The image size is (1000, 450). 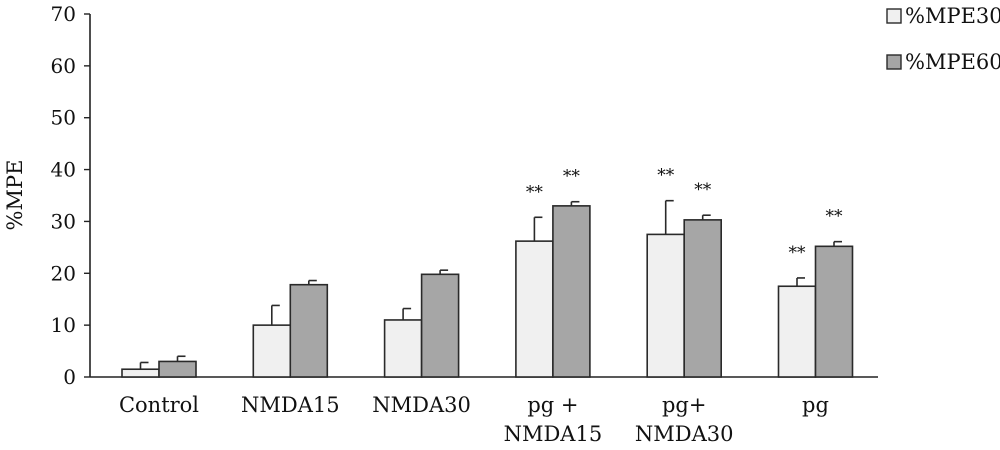 I want to click on y-tick-label: 10, so click(x=63, y=325).